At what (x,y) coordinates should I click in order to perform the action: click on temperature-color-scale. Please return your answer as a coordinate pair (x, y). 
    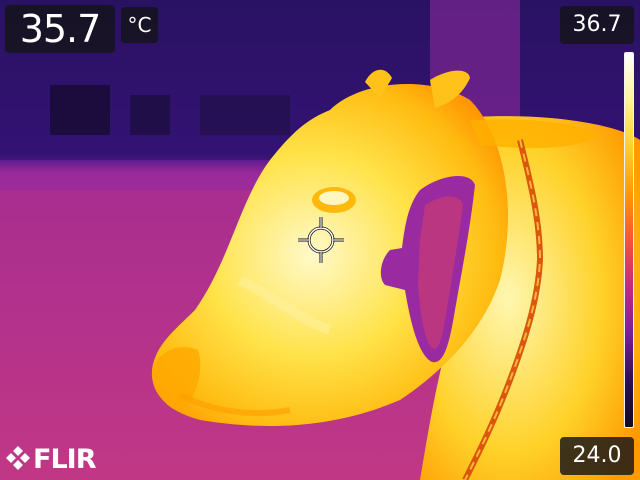
    Looking at the image, I should click on (629, 240).